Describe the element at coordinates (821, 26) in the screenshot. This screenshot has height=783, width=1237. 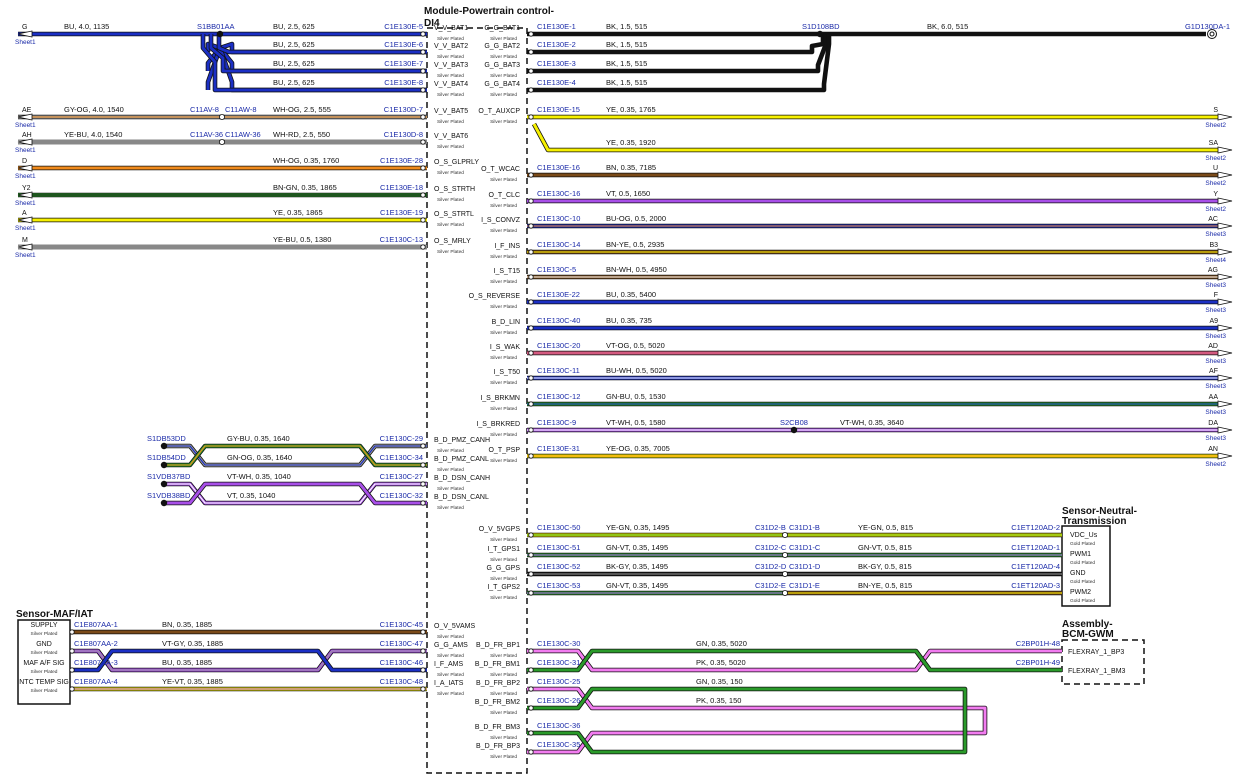
I see `right-top-splice: S1D108BD` at that location.